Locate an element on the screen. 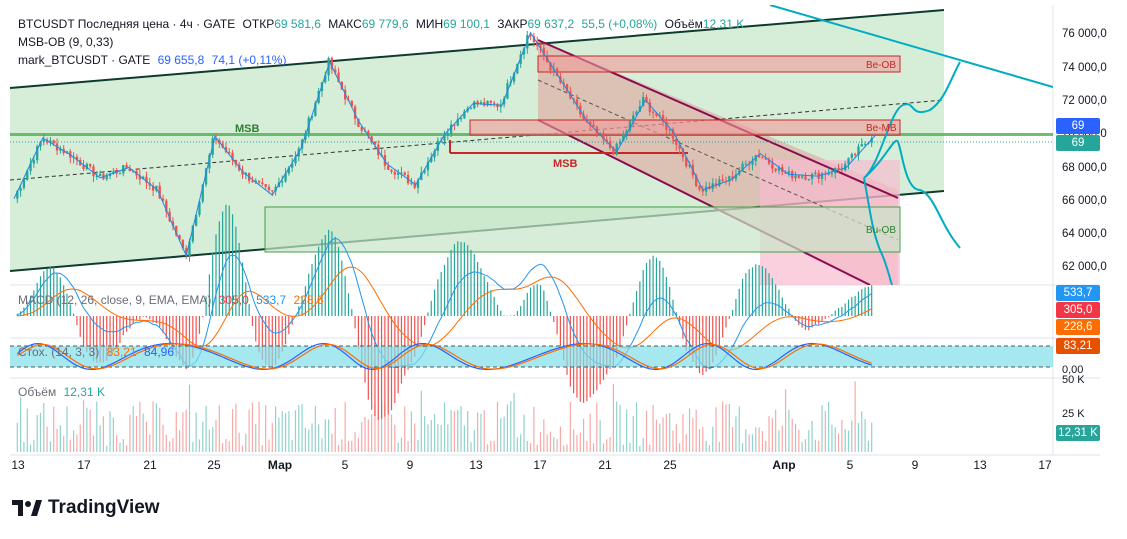  stoch-legend: Стох. (14, 3, 3) 83,21 84,96 is located at coordinates (98, 352).